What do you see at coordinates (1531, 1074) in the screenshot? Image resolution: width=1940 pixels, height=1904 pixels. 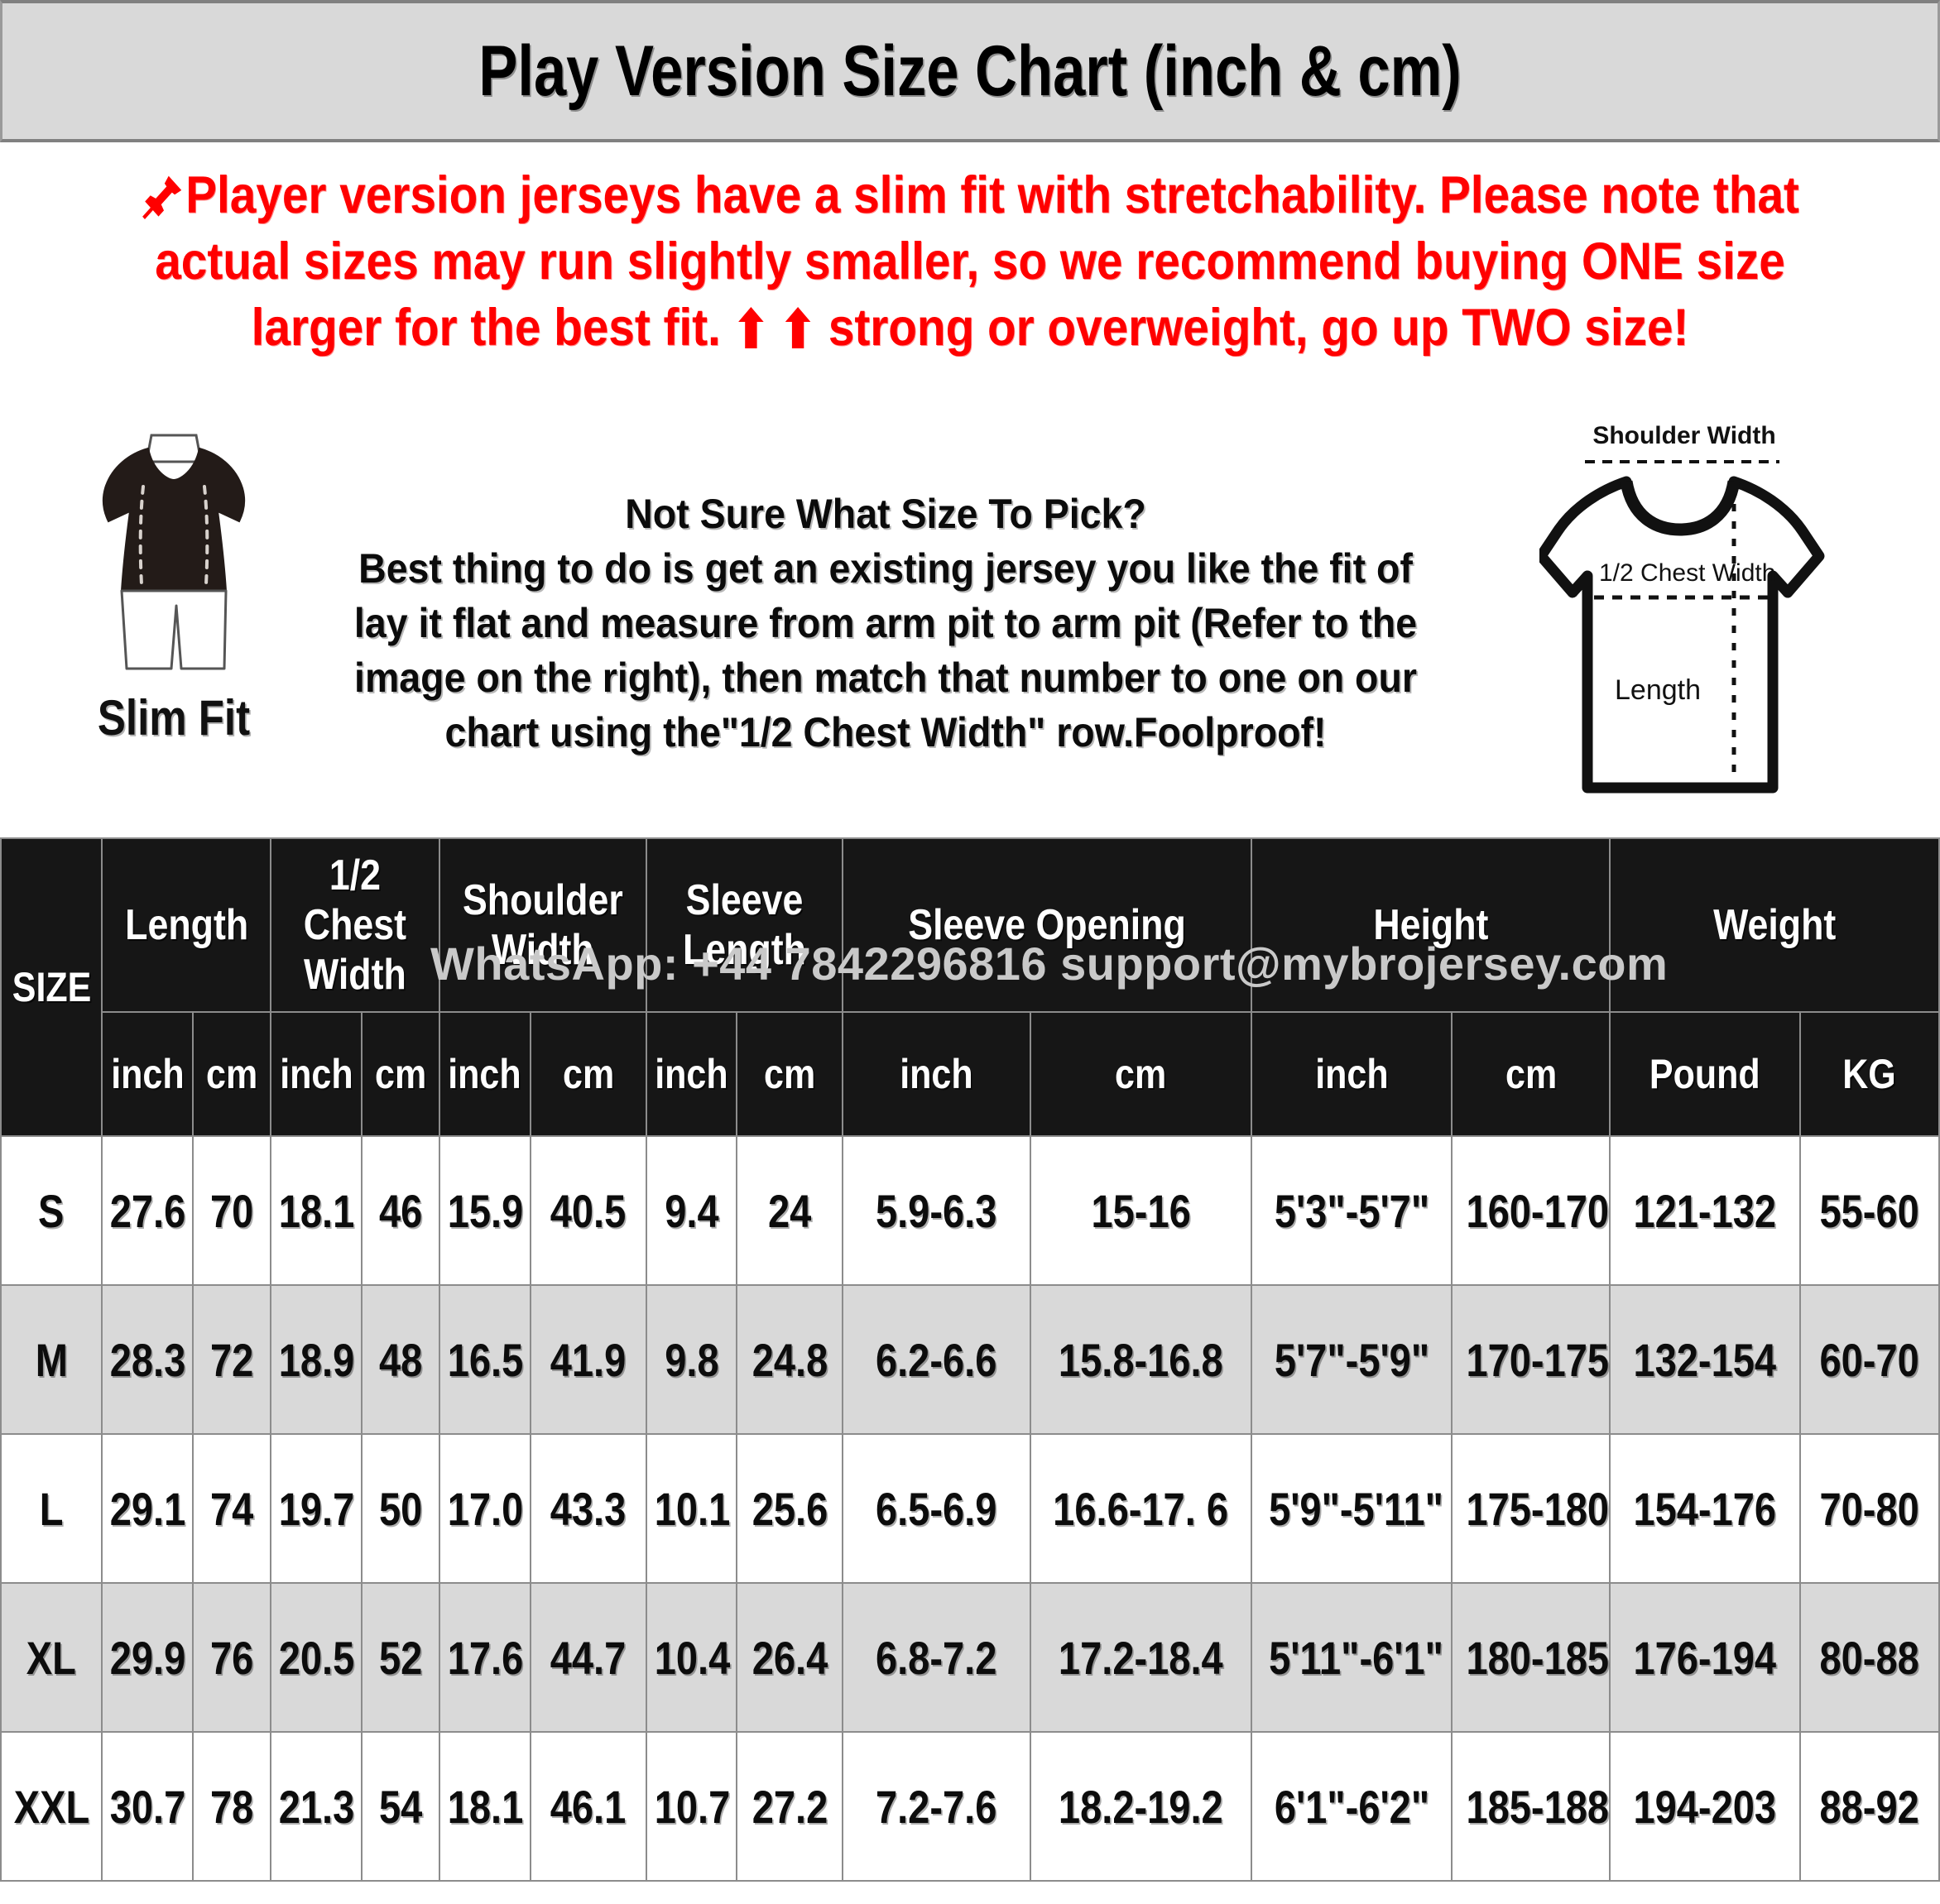 I see `header-unit-height-cm: cm` at bounding box center [1531, 1074].